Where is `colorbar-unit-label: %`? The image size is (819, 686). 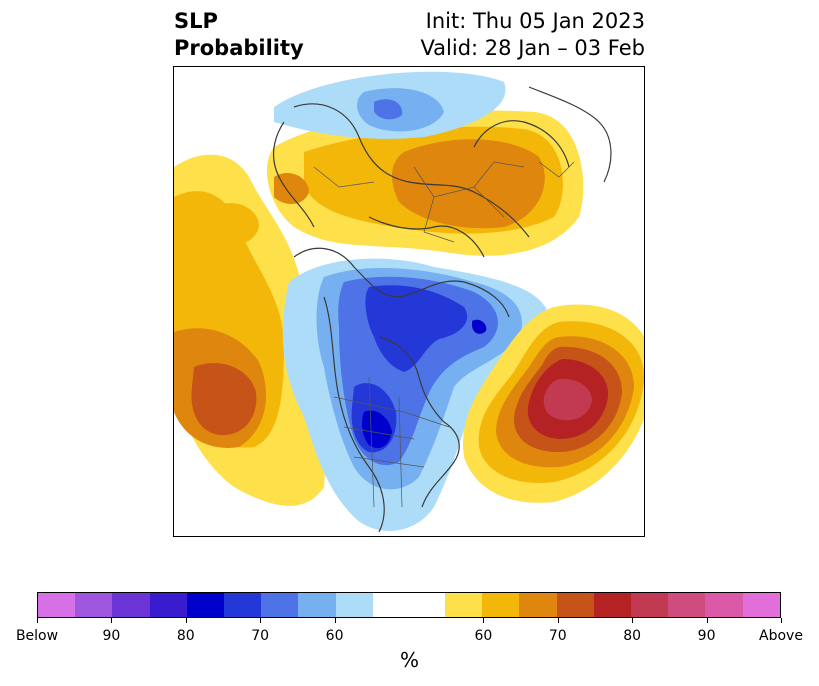 colorbar-unit-label: % is located at coordinates (409, 660).